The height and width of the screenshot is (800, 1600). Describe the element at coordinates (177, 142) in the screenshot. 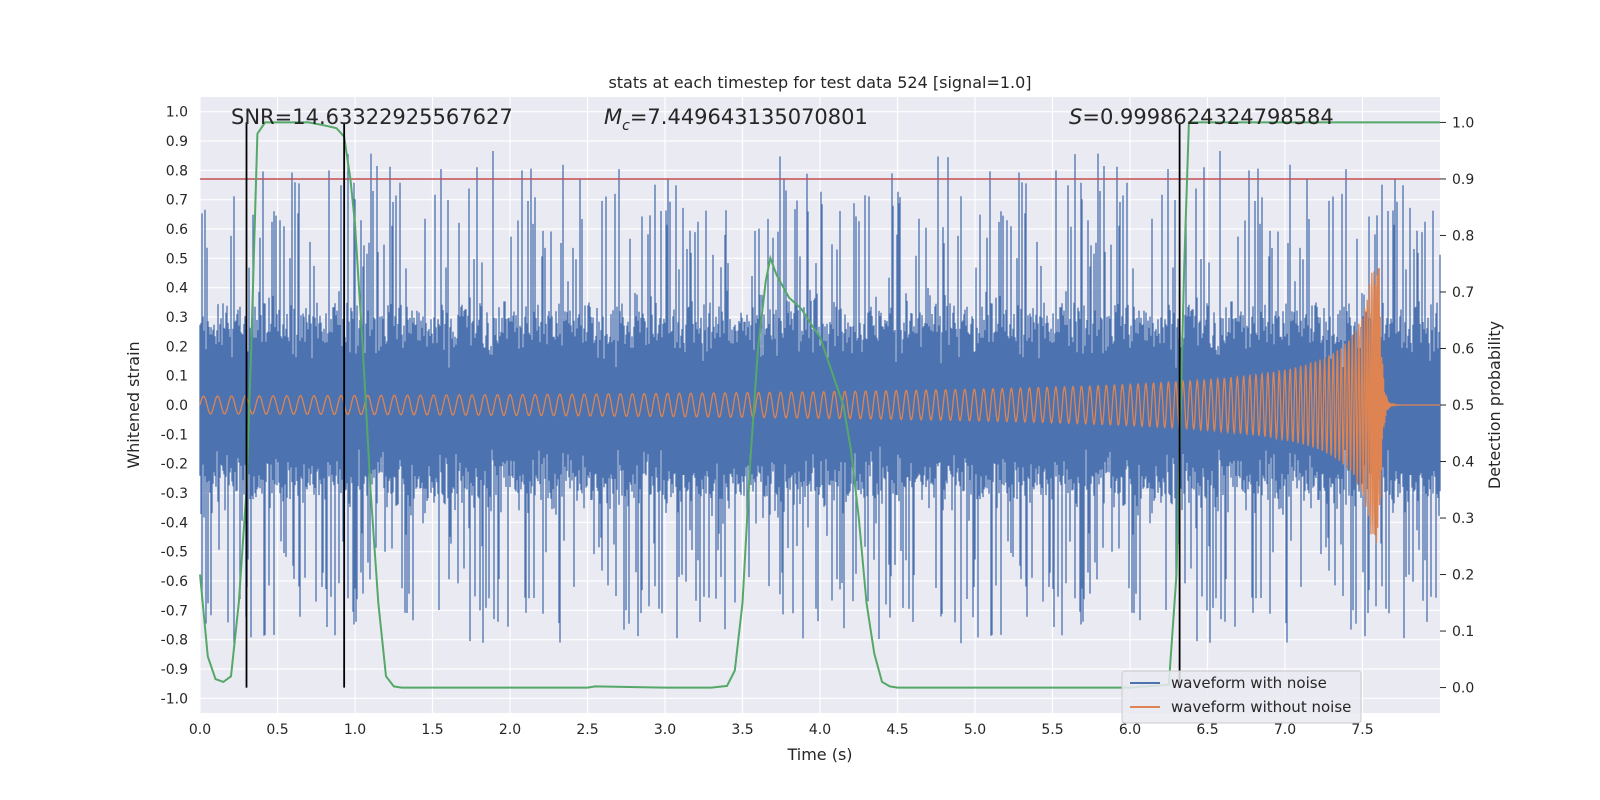

I see `y-tick-label: 0.9` at that location.